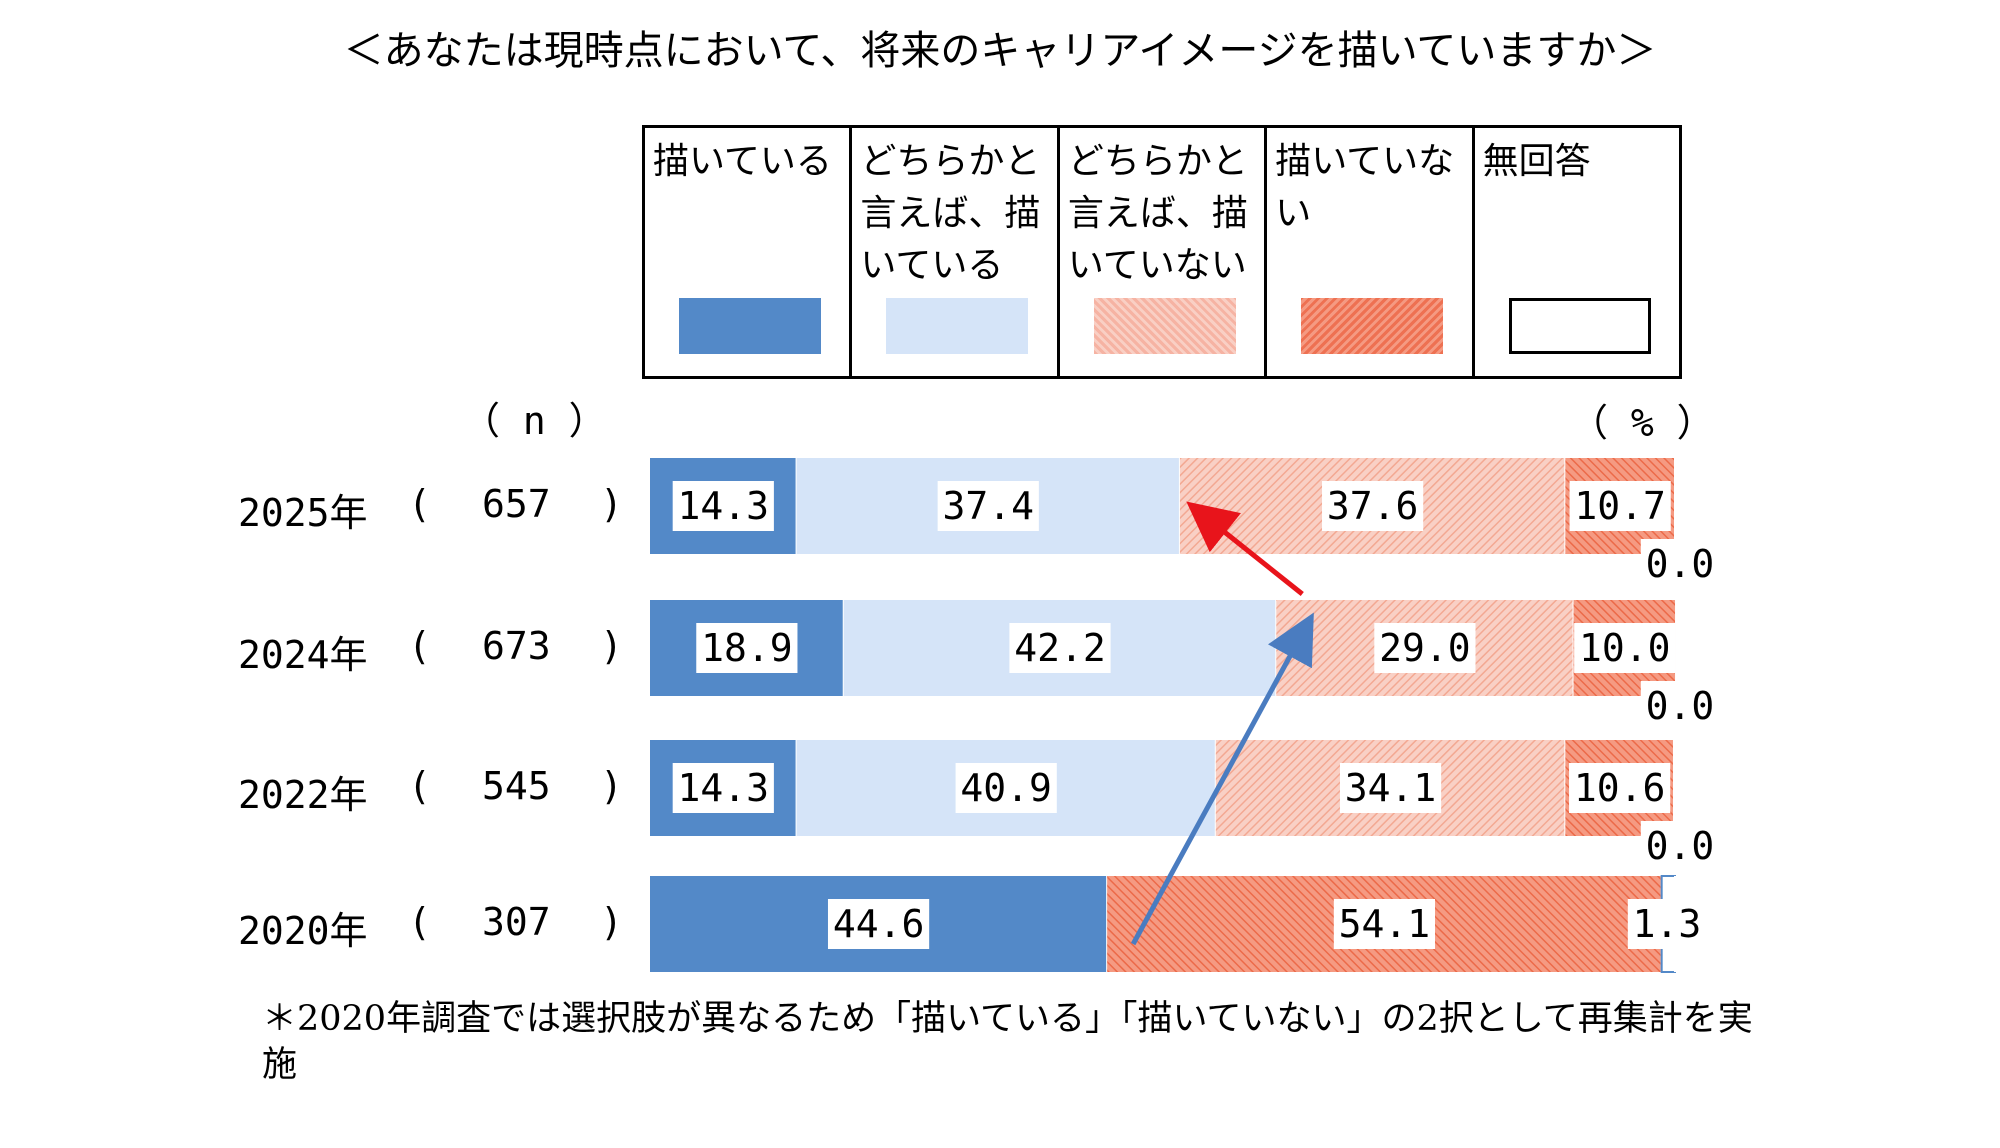 This screenshot has width=2000, height=1148. What do you see at coordinates (303, 513) in the screenshot?
I see `row-label-2025年: 2025年` at bounding box center [303, 513].